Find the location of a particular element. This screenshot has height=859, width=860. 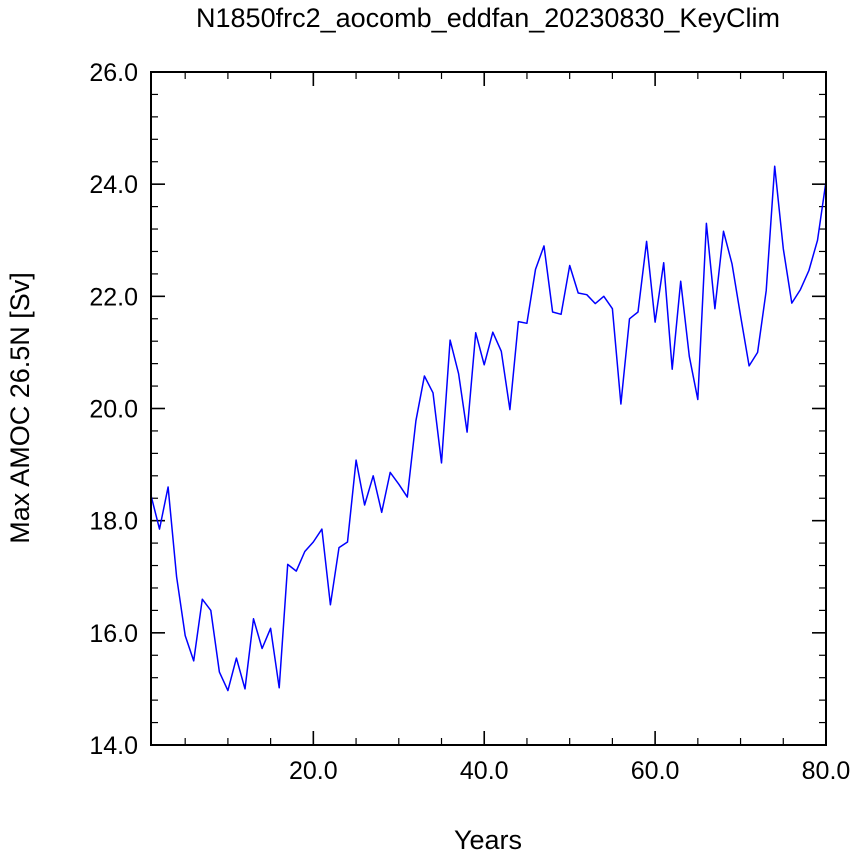

x-tick-label: 80.0 is located at coordinates (826, 771).